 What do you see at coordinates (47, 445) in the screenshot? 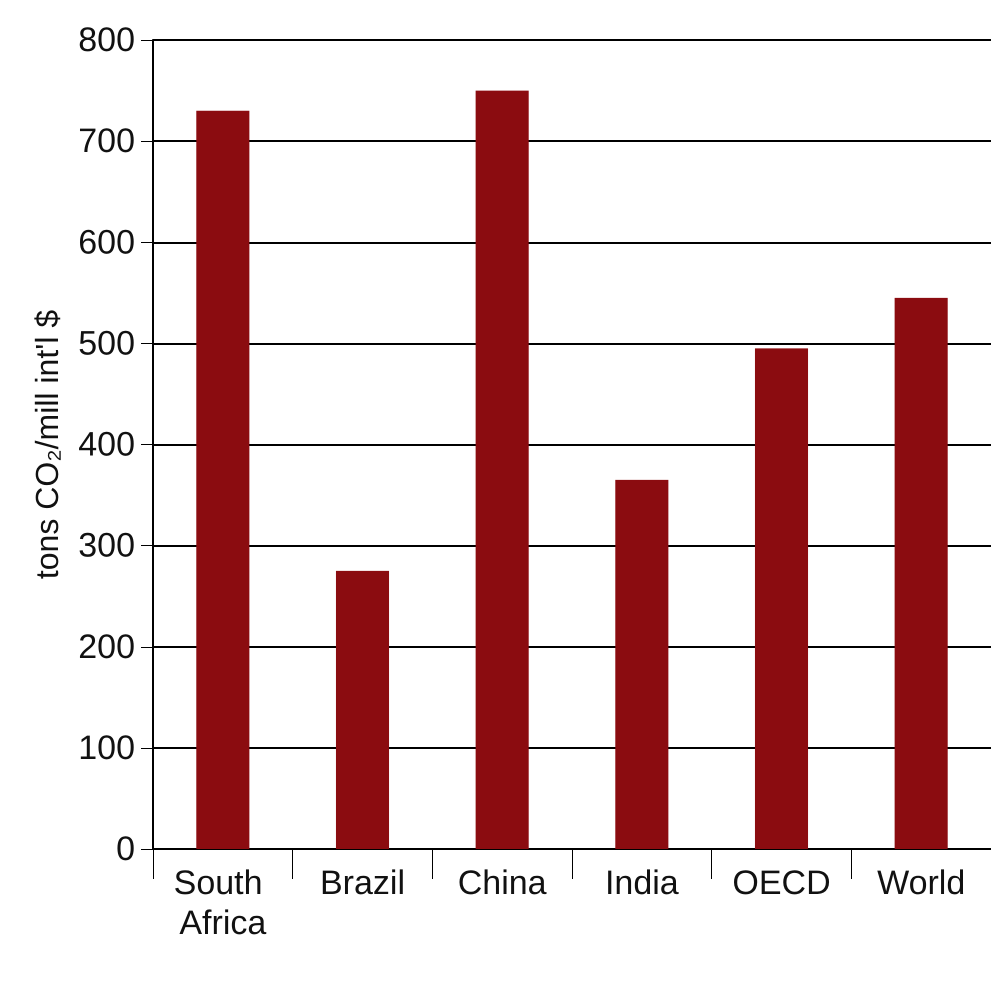
I see `y-axis-title: tons CO₂/mill int'l $` at bounding box center [47, 445].